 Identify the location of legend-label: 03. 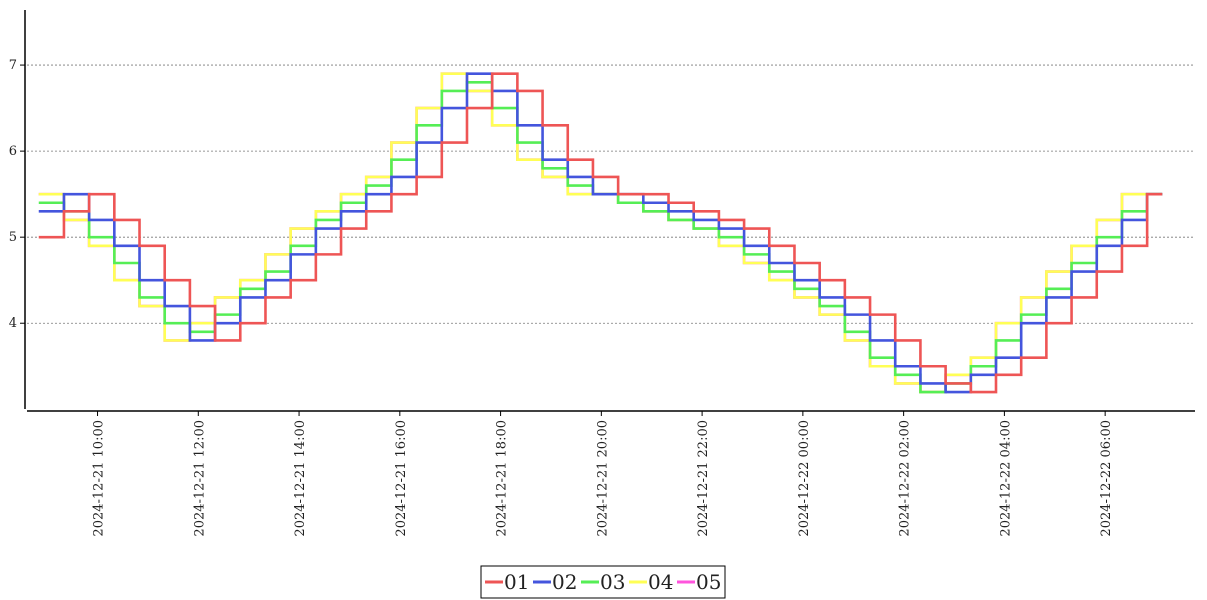
(612, 582).